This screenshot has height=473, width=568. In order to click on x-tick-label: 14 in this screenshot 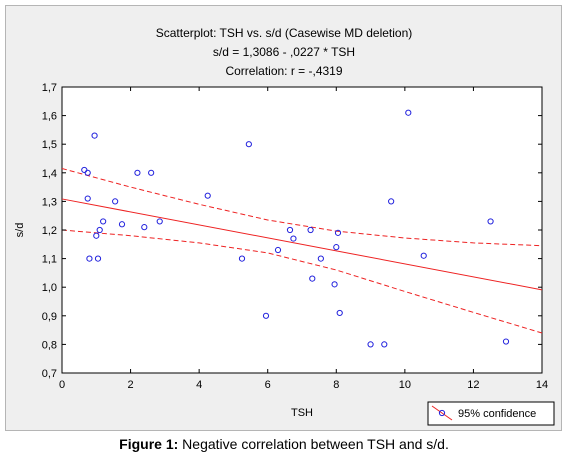, I will do `click(542, 385)`.